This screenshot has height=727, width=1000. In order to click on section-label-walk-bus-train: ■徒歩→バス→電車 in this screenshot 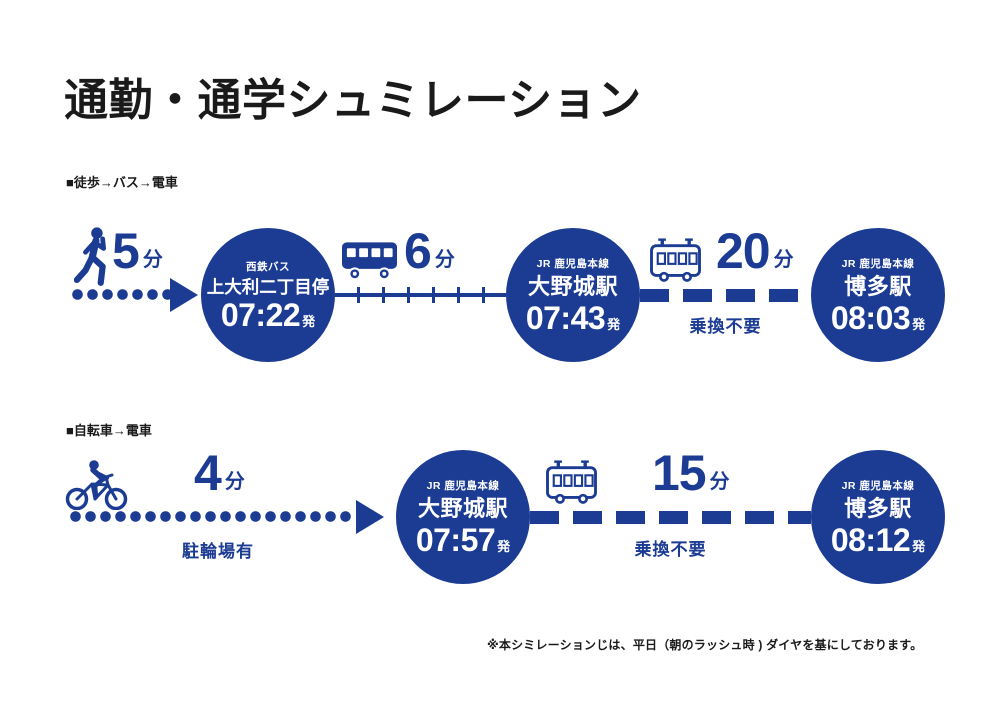, I will do `click(122, 182)`.